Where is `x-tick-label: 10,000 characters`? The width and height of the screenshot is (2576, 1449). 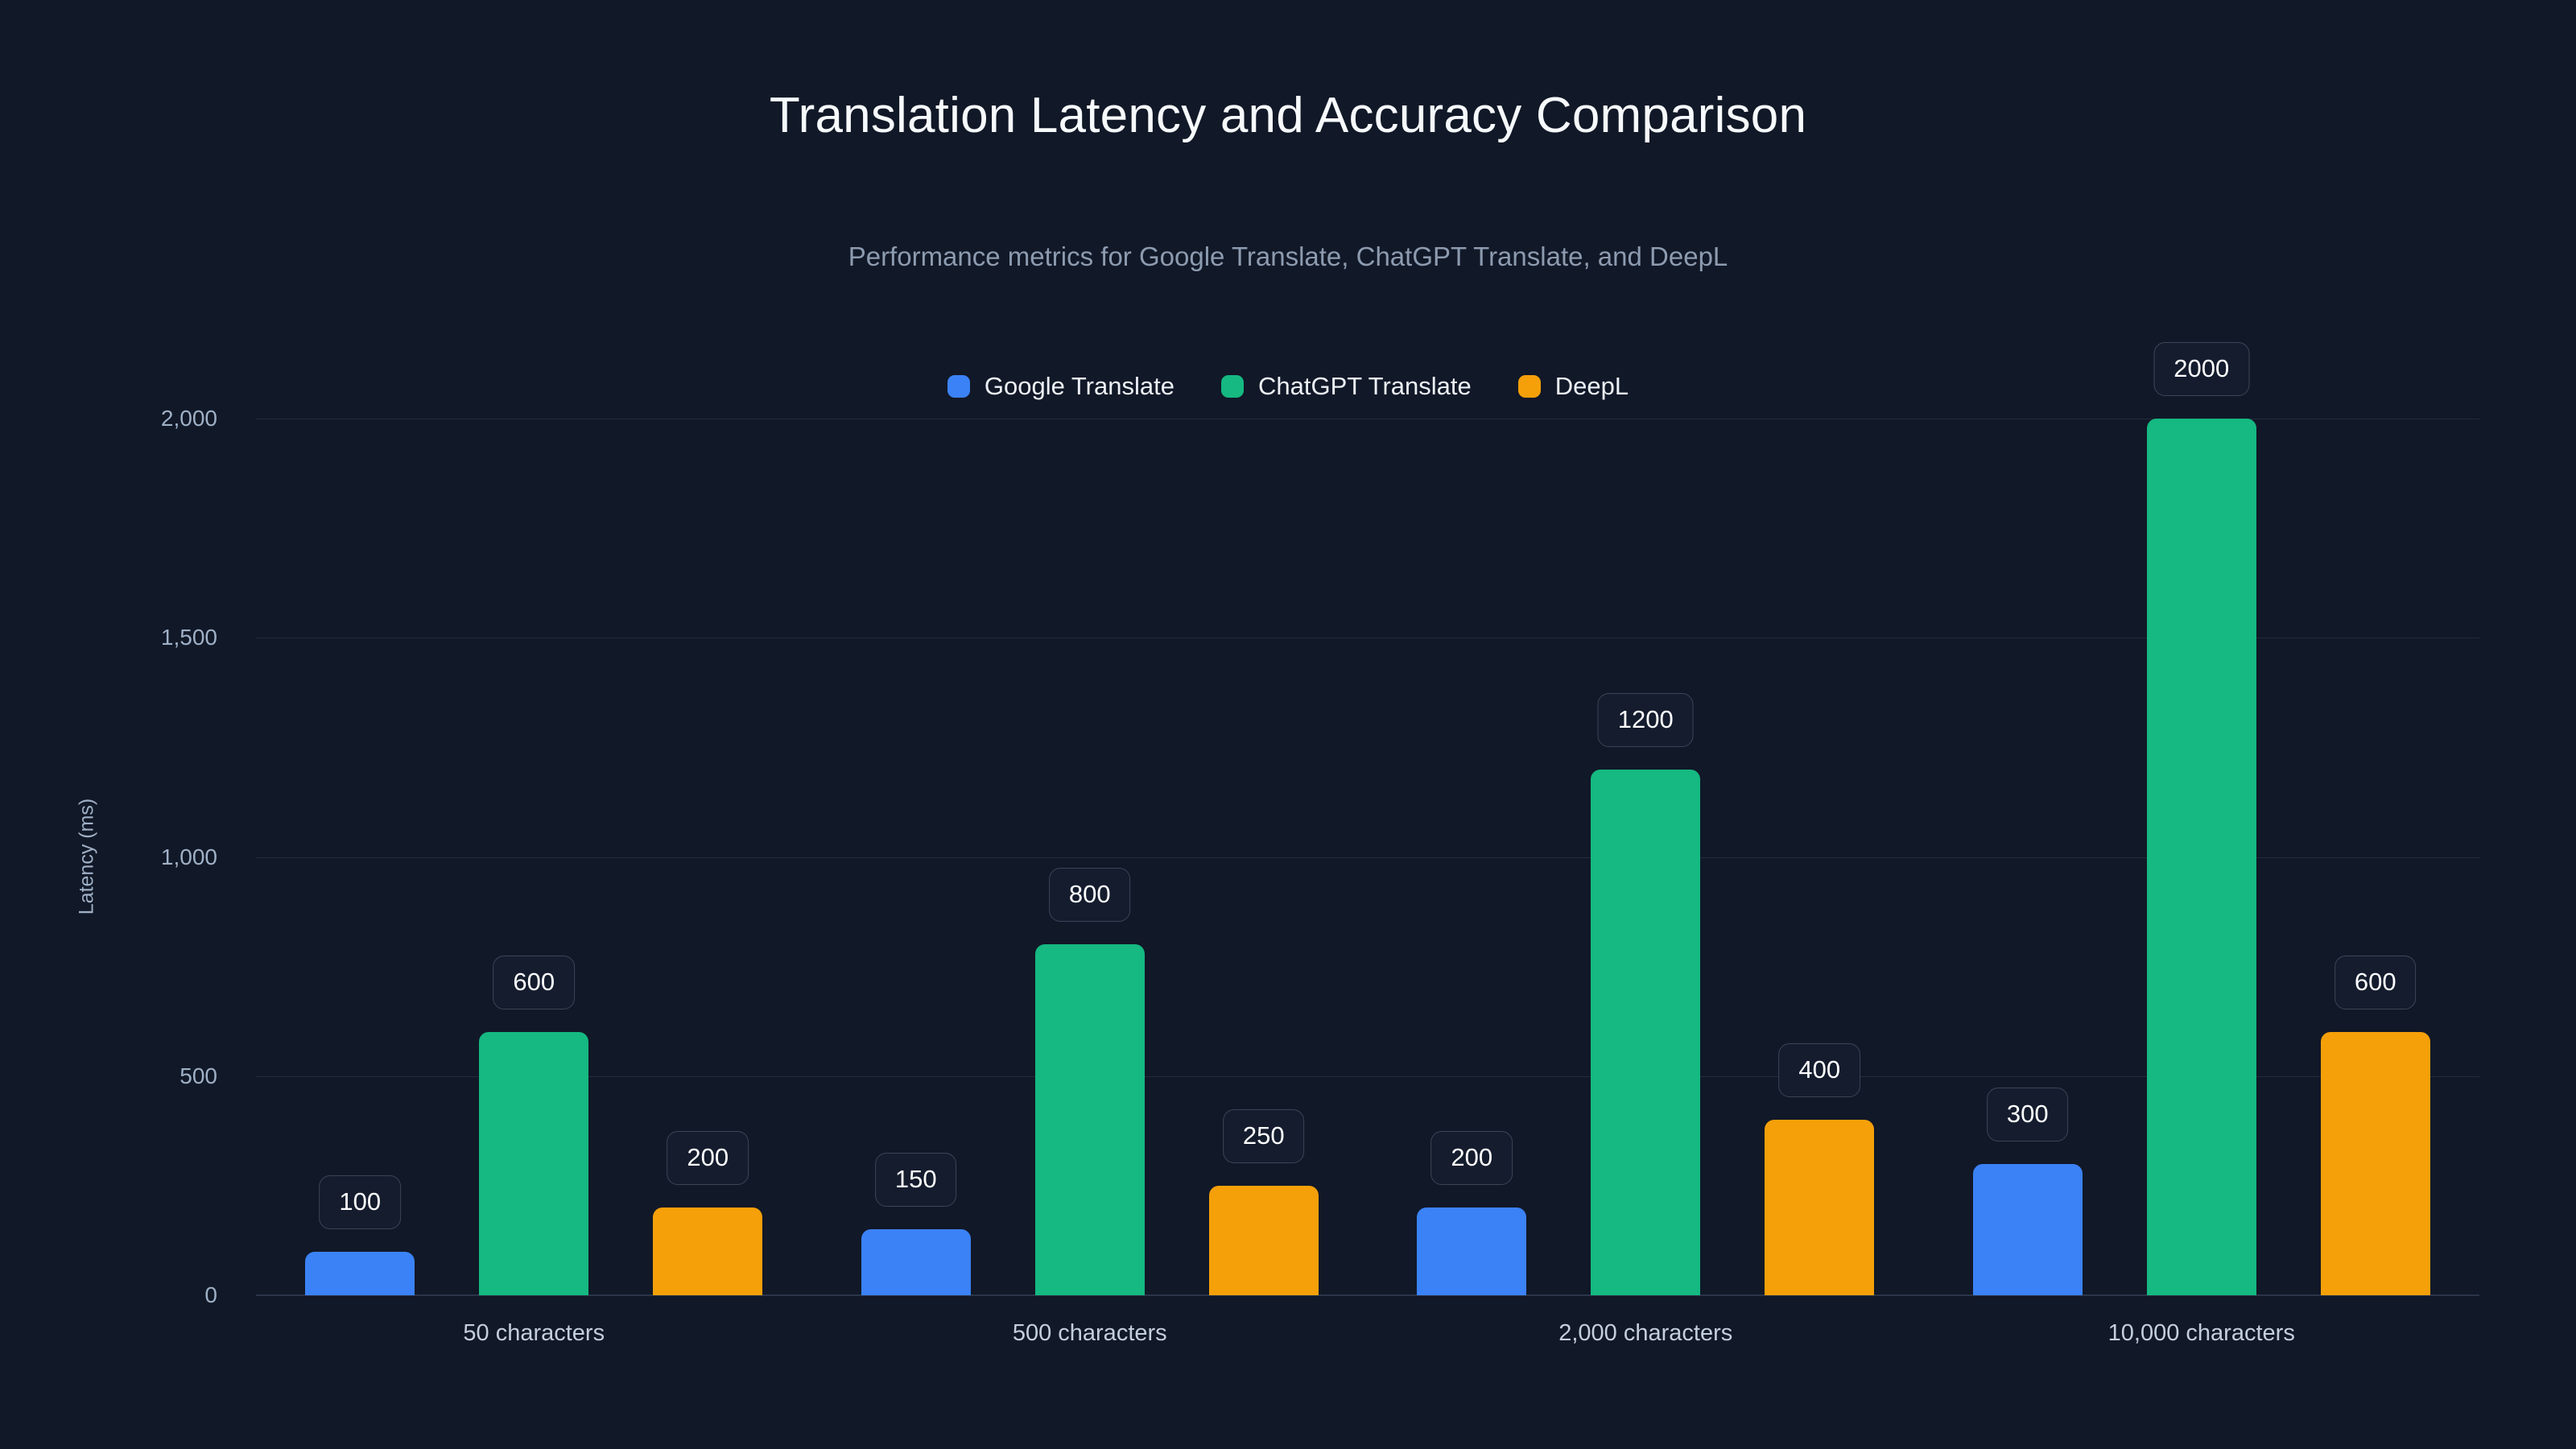 x-tick-label: 10,000 characters is located at coordinates (2201, 1333).